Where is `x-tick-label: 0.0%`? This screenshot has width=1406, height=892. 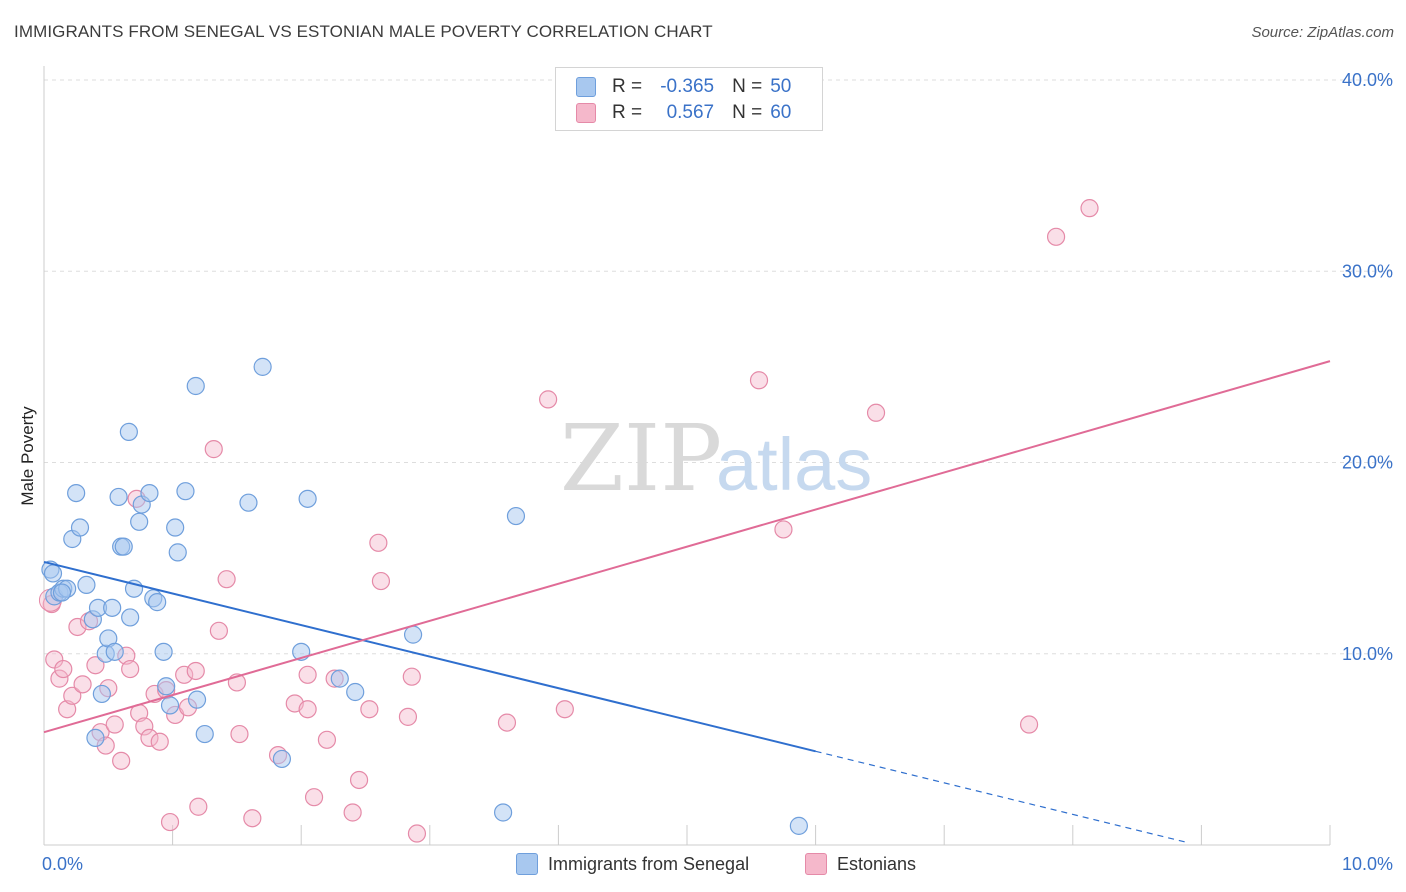 x-tick-label: 0.0% is located at coordinates (62, 864).